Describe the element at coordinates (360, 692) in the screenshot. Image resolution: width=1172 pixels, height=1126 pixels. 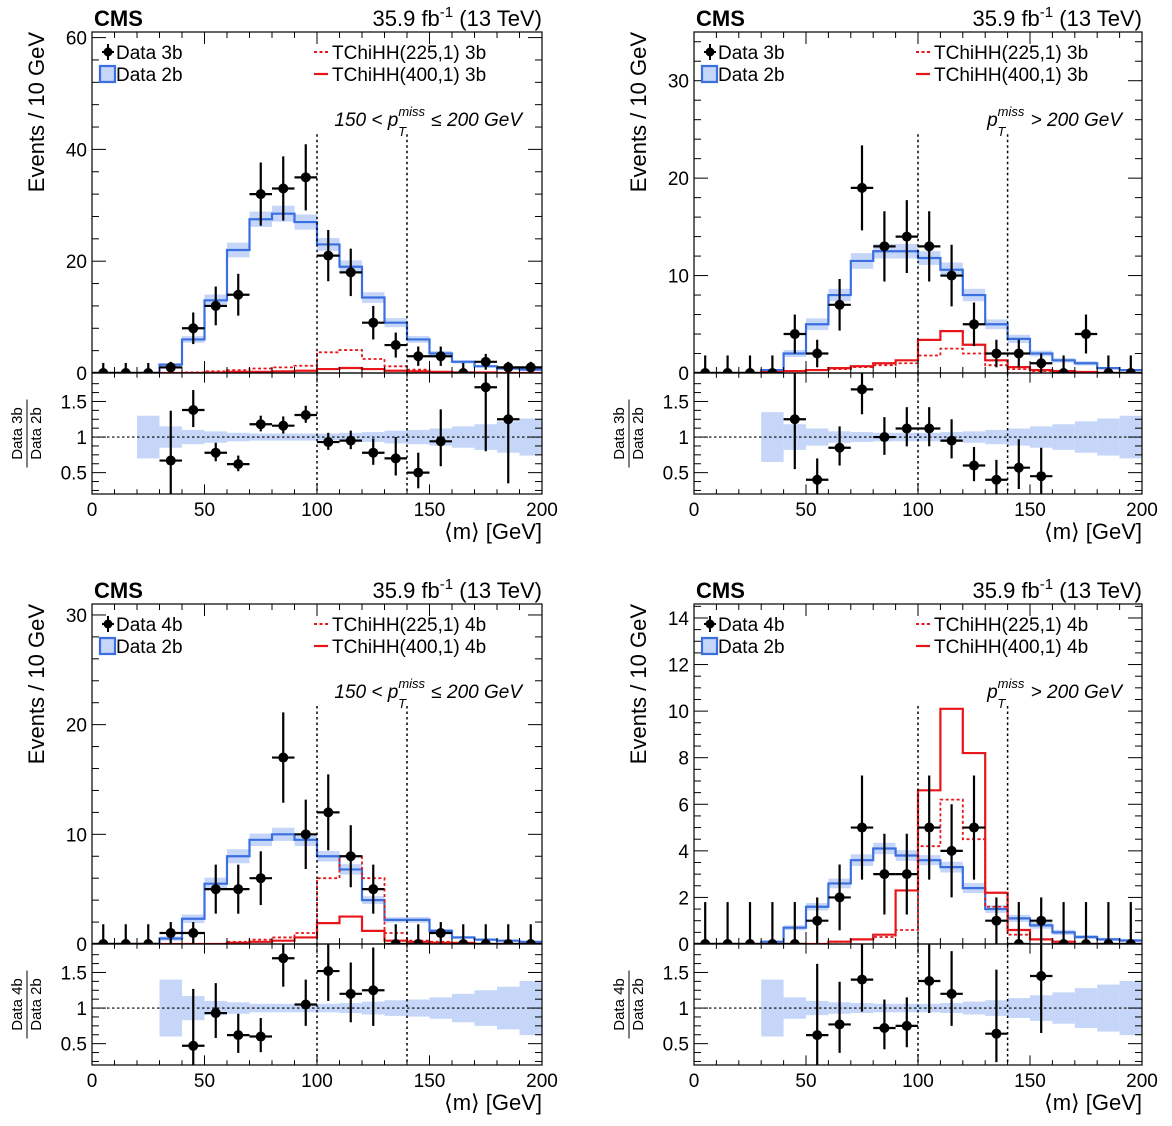
I see `region-prefix: 150 <` at that location.